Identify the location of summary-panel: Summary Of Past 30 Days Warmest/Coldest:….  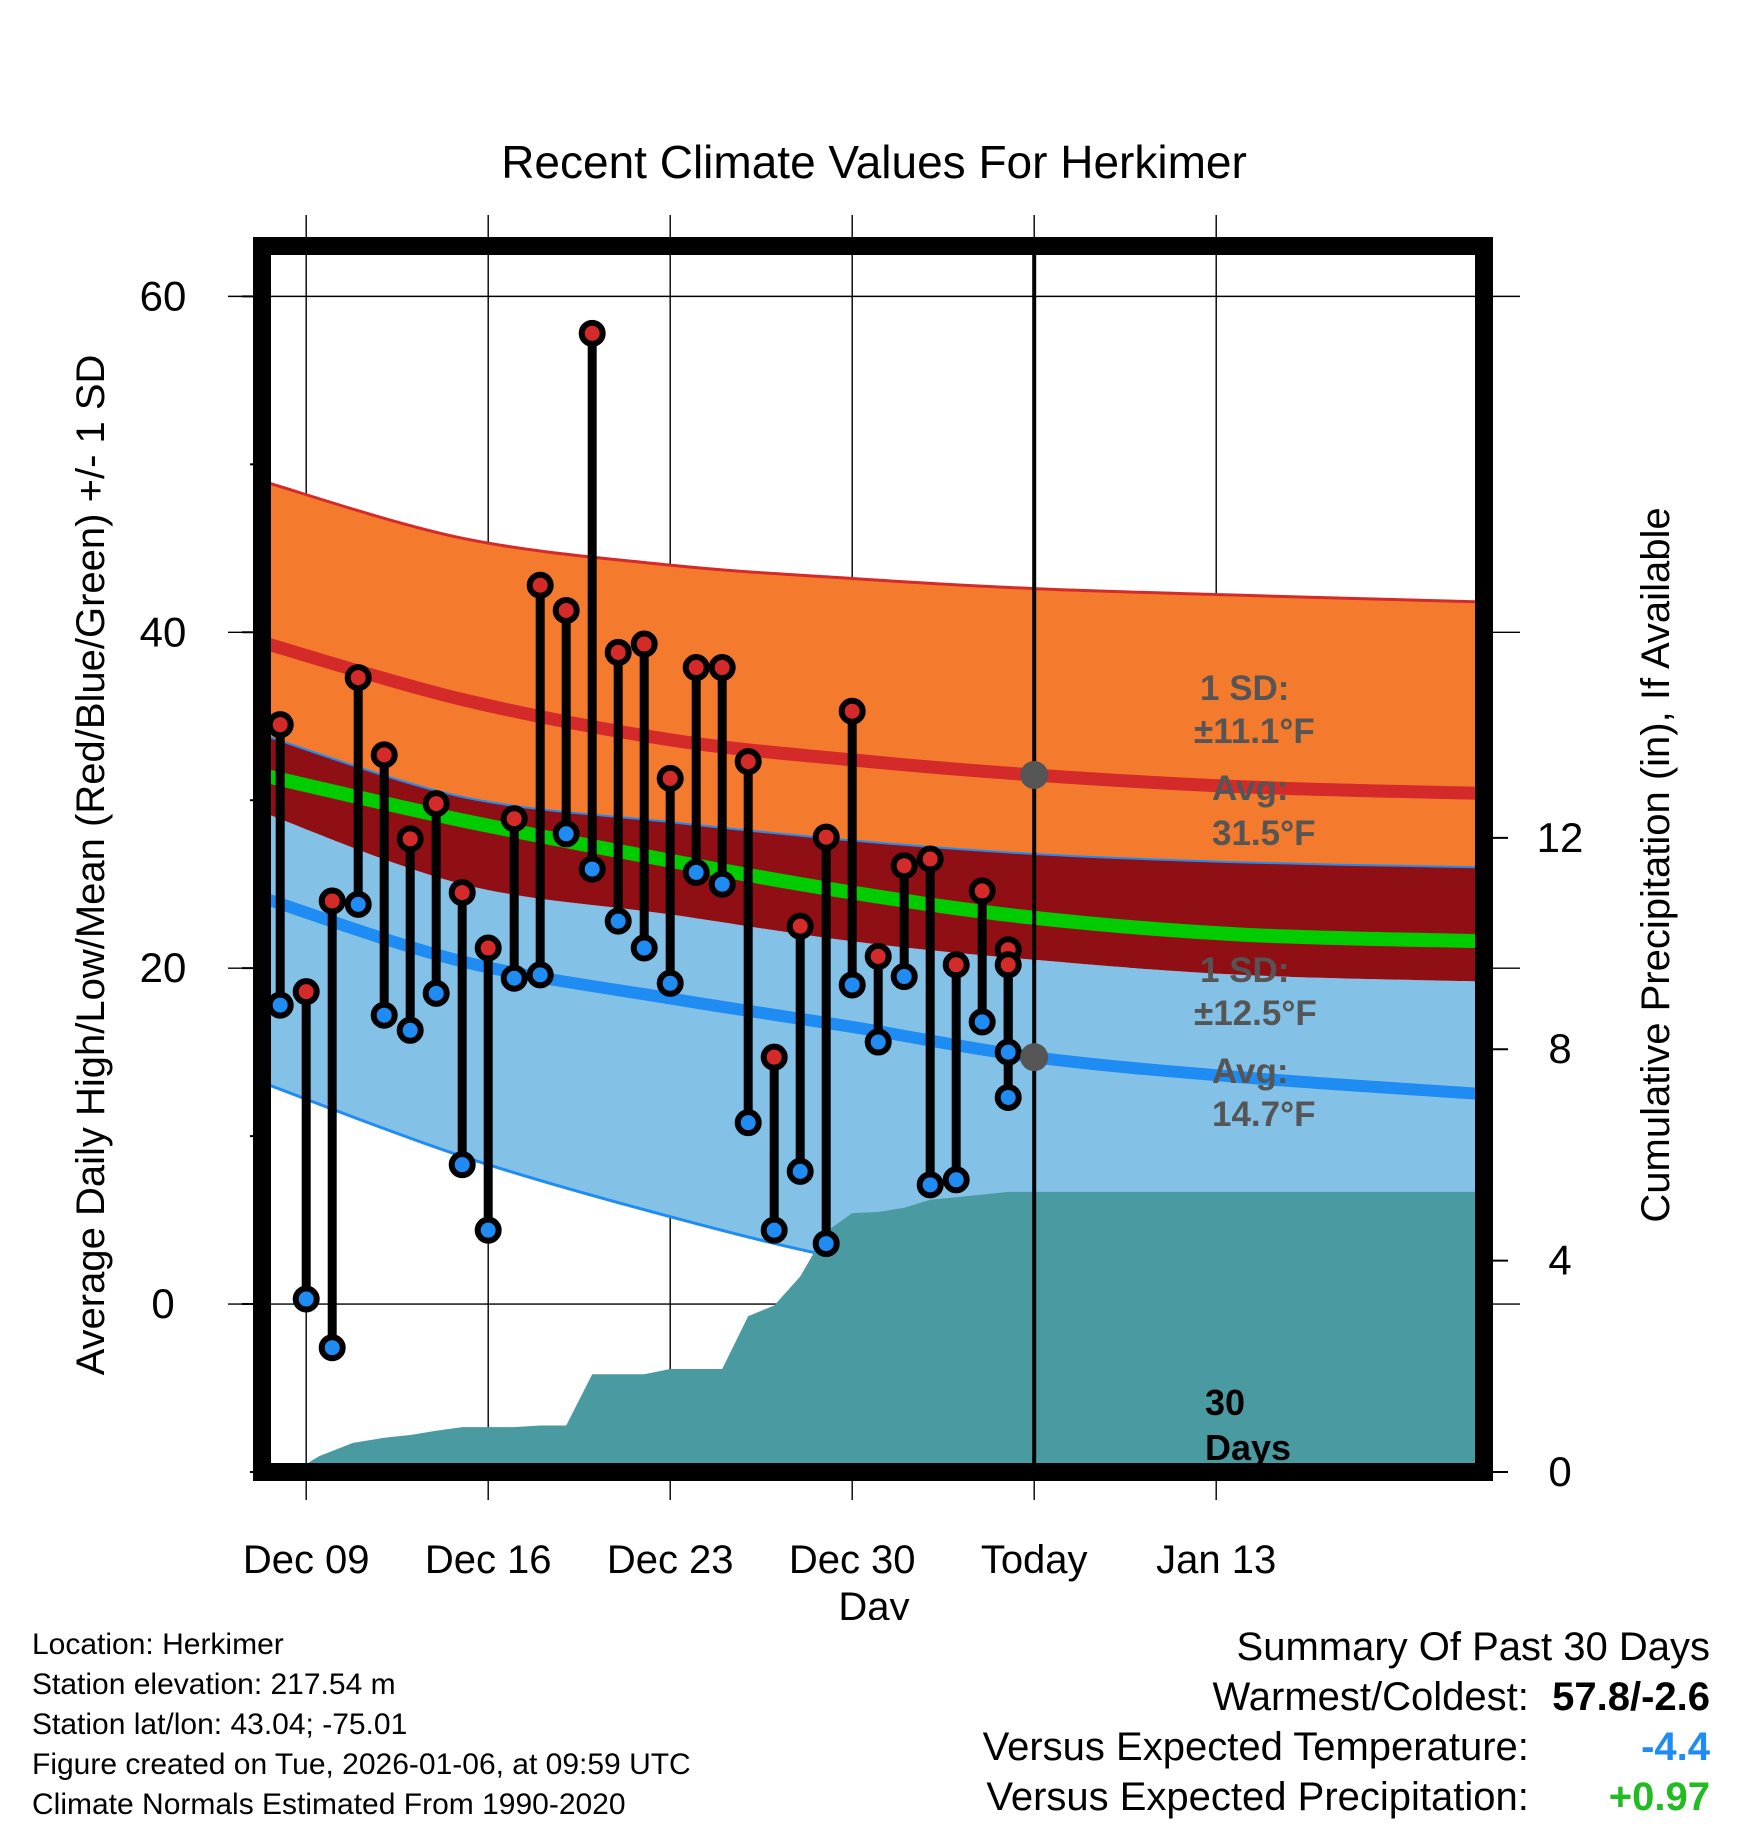
(1346, 1722).